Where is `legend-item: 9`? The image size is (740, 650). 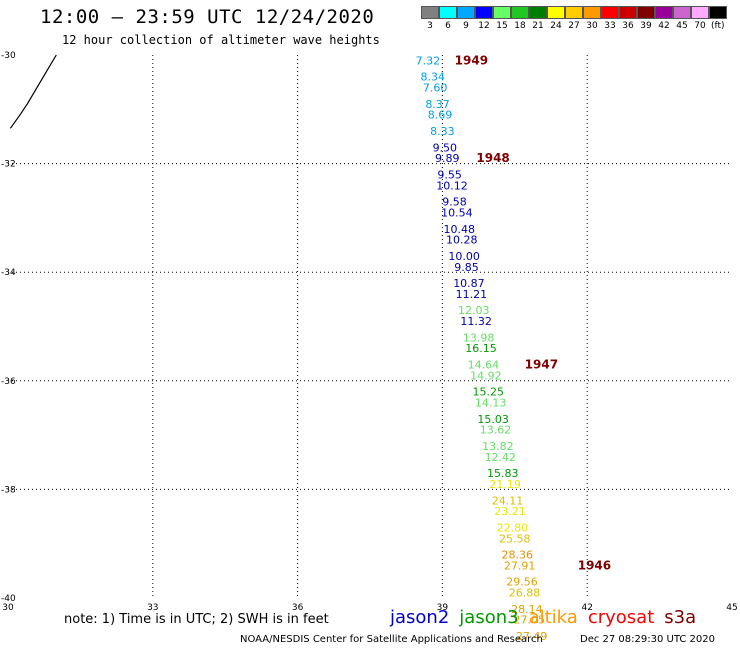
legend-item: 9 is located at coordinates (466, 18).